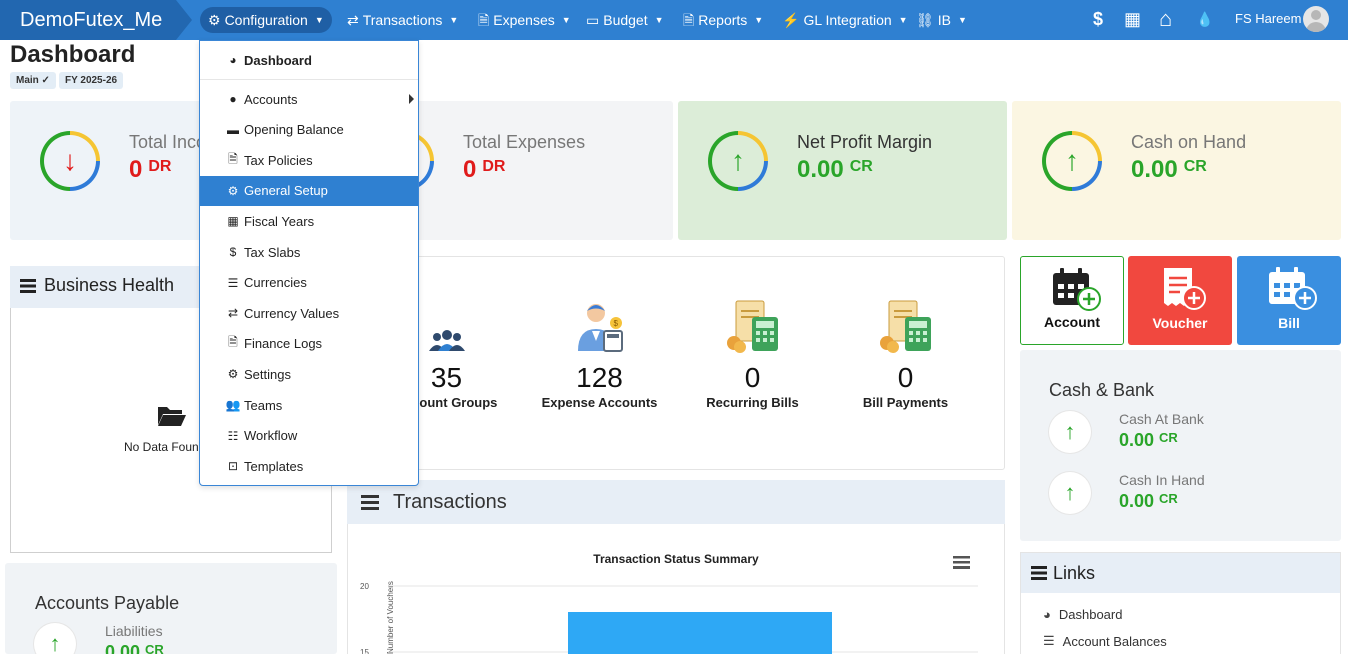  Describe the element at coordinates (233, 405) in the screenshot. I see `users-icon: 👥` at that location.